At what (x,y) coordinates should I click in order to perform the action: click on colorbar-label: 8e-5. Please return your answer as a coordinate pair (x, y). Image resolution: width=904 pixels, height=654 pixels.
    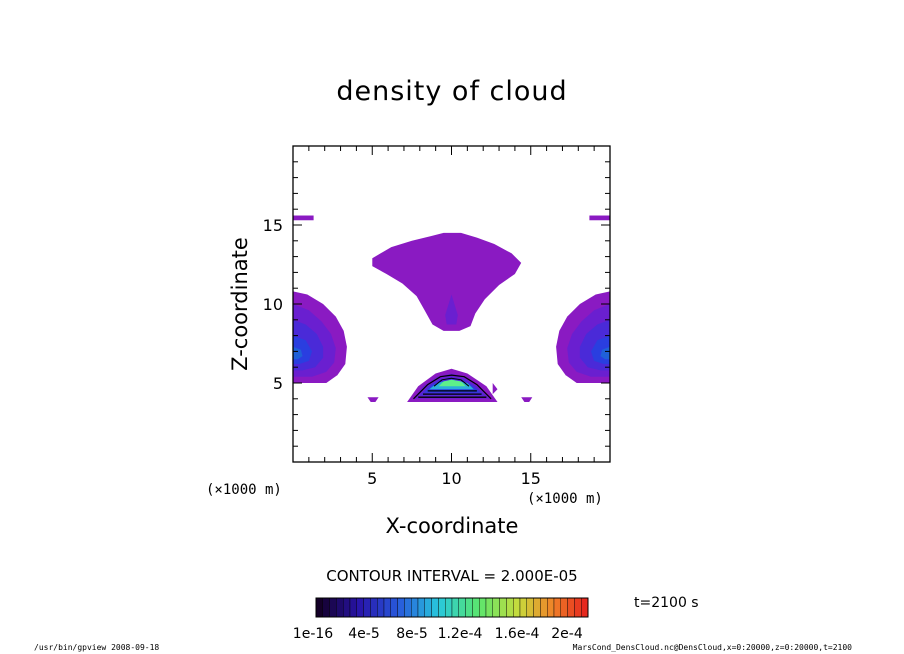
    Looking at the image, I should click on (411, 634).